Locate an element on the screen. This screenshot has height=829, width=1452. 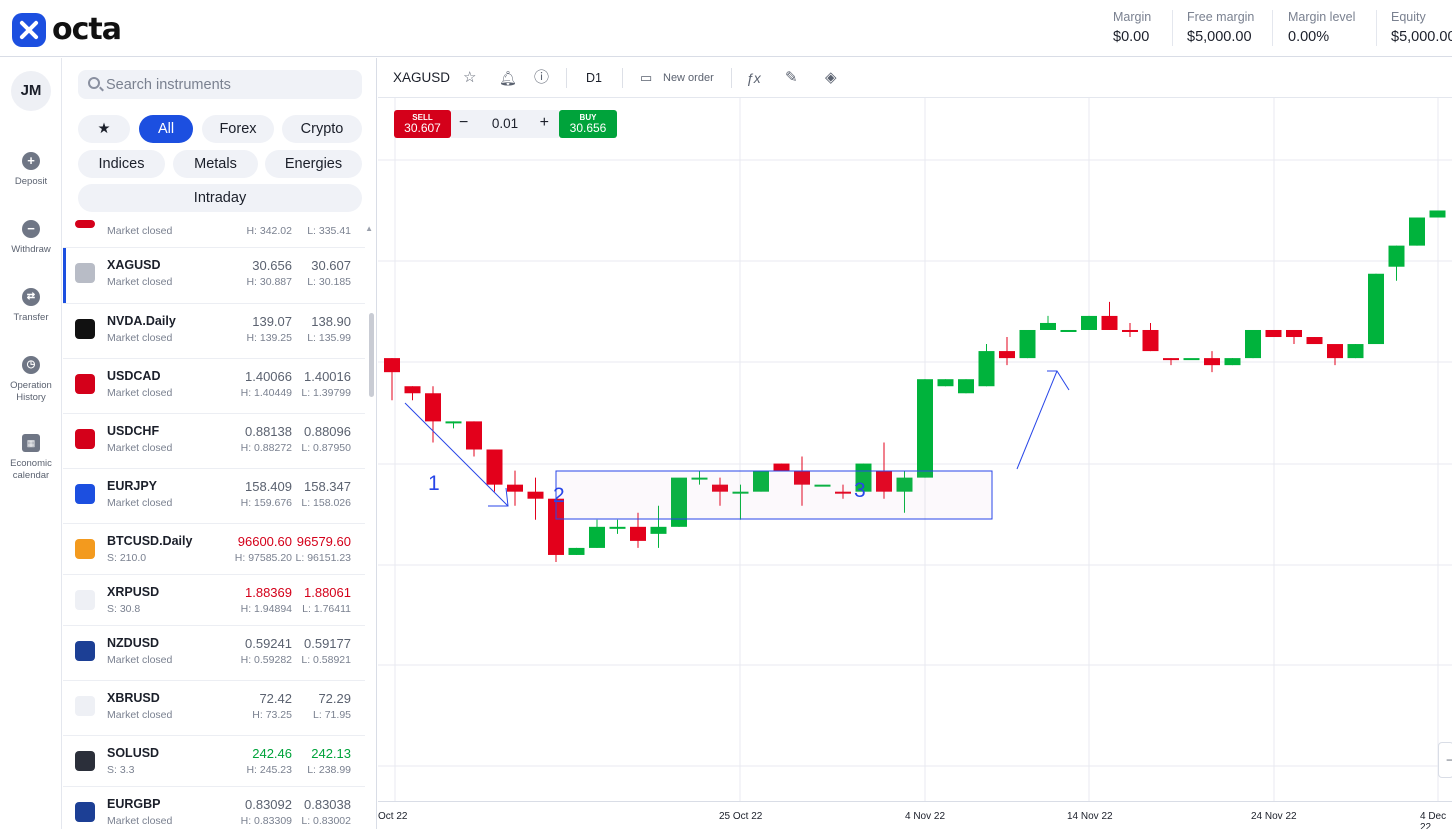
chart-symbol: XAGUSD is located at coordinates (422, 77).